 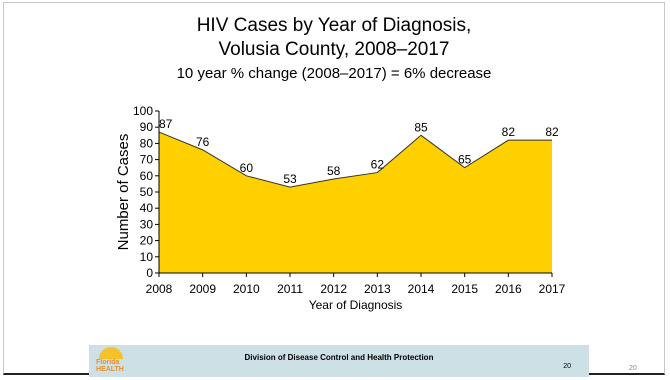 I want to click on y-tick-label: 20, so click(x=147, y=241).